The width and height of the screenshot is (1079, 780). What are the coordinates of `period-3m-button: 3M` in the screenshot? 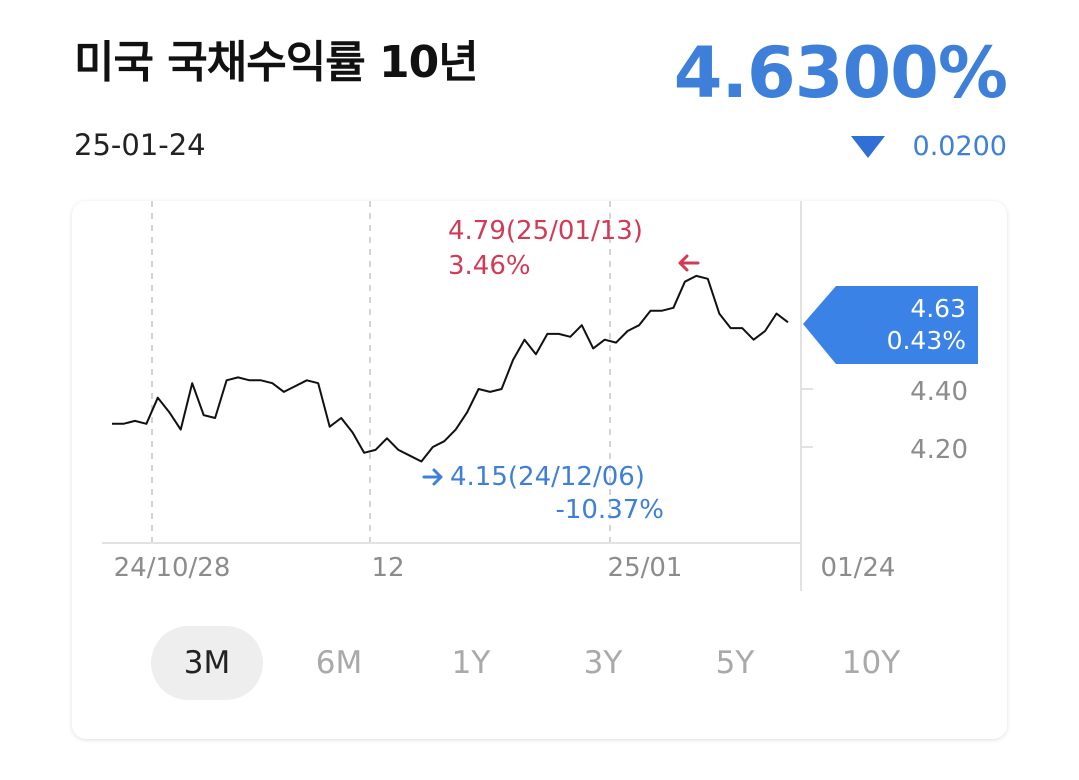 It's located at (207, 663).